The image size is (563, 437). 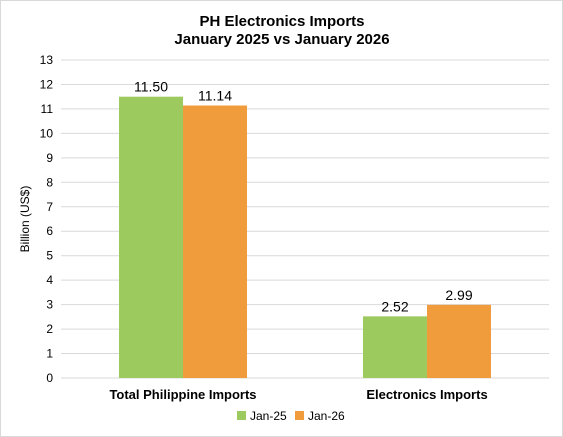 What do you see at coordinates (49, 354) in the screenshot?
I see `y-tick-label: 1` at bounding box center [49, 354].